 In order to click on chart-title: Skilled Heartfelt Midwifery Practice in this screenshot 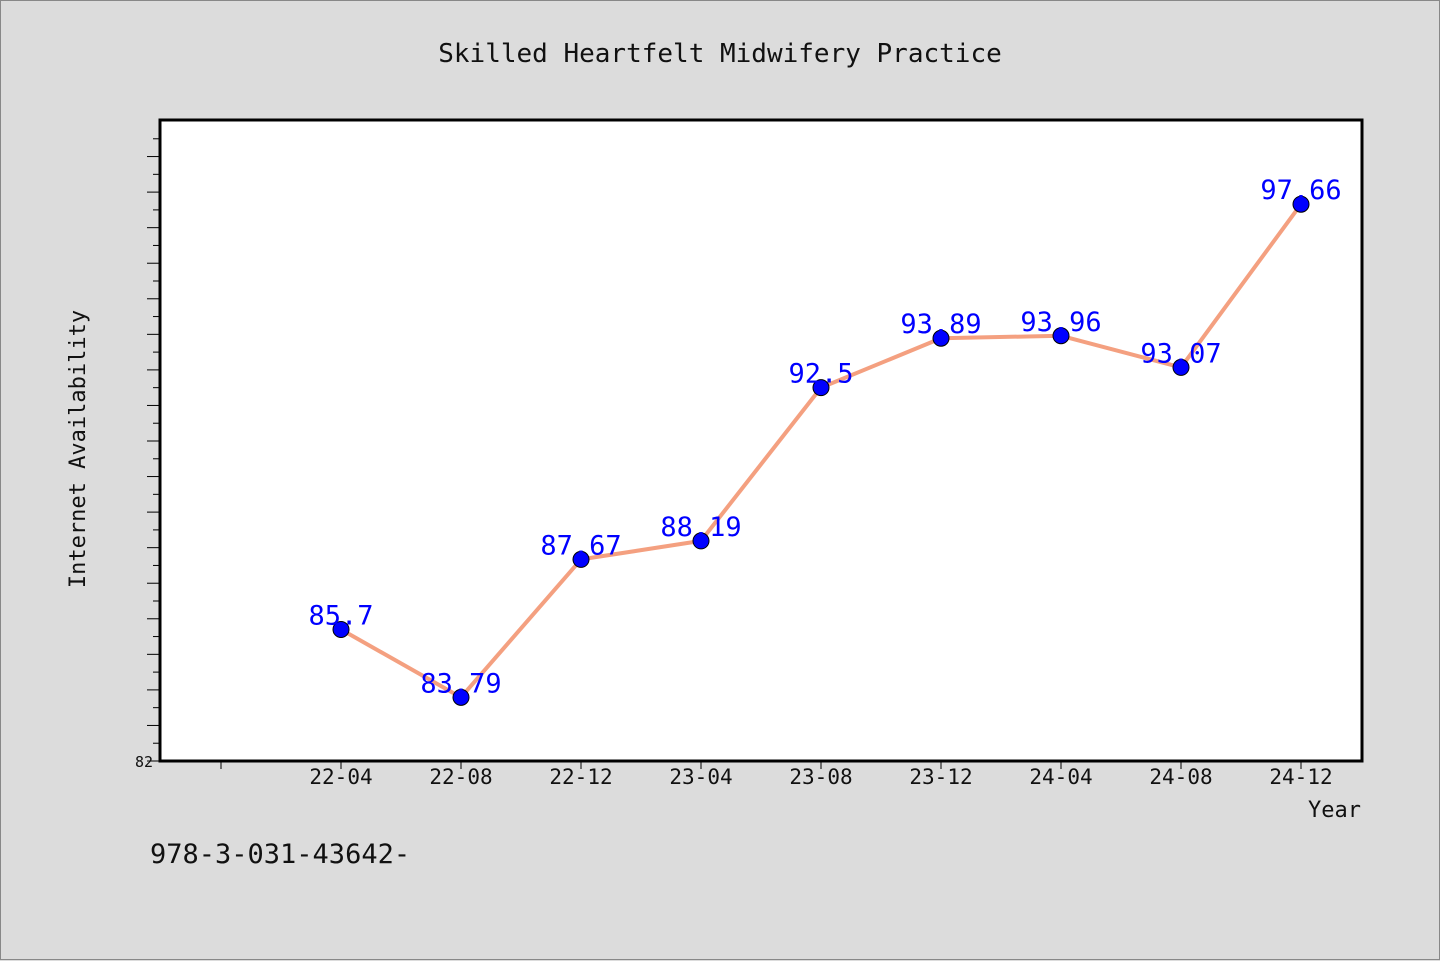, I will do `click(720, 54)`.